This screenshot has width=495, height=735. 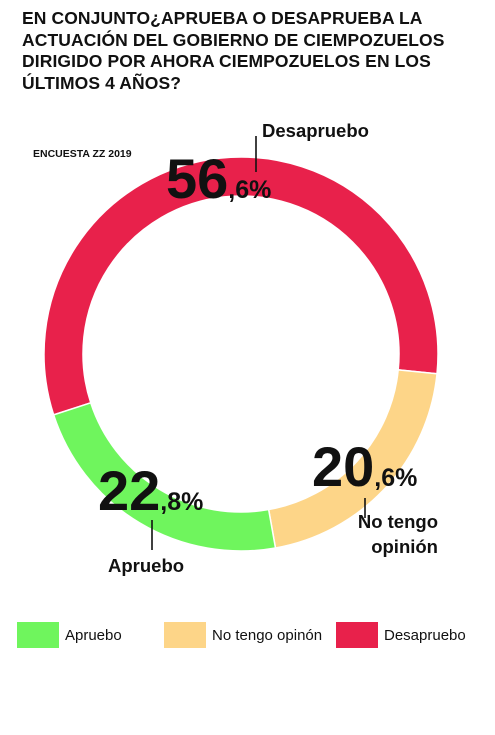 What do you see at coordinates (425, 635) in the screenshot?
I see `legend-label-desapruebo: Desapruebo` at bounding box center [425, 635].